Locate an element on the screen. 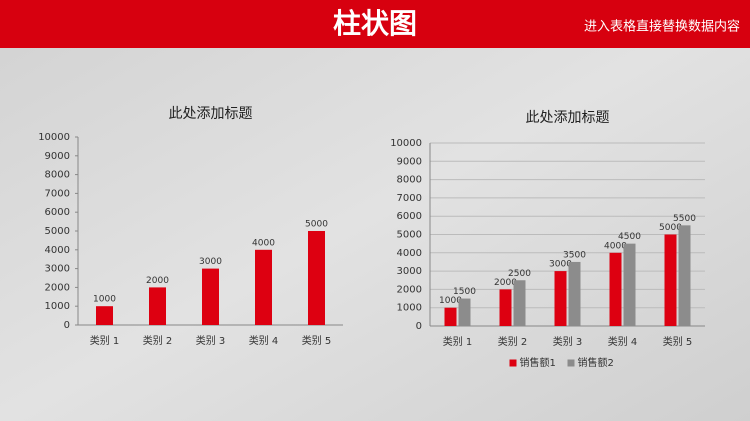  value-label: 4500 is located at coordinates (629, 237).